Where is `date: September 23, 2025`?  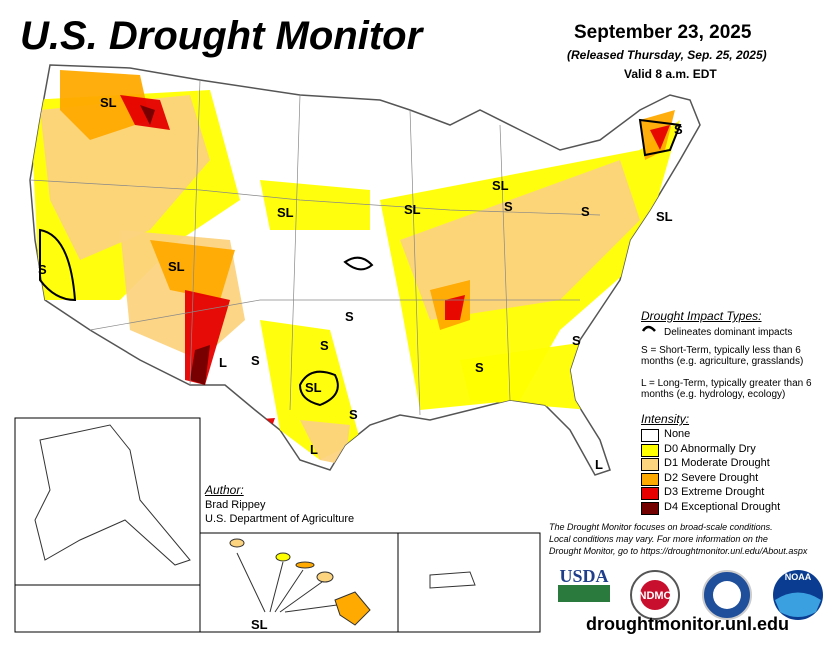
date: September 23, 2025 is located at coordinates (663, 32).